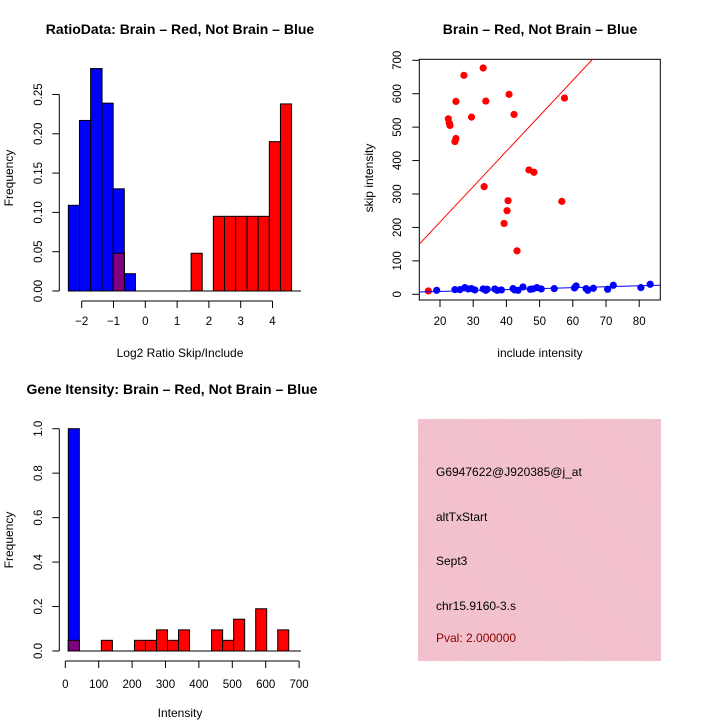 The image size is (720, 720). I want to click on x-tick-label: 3, so click(240, 322).